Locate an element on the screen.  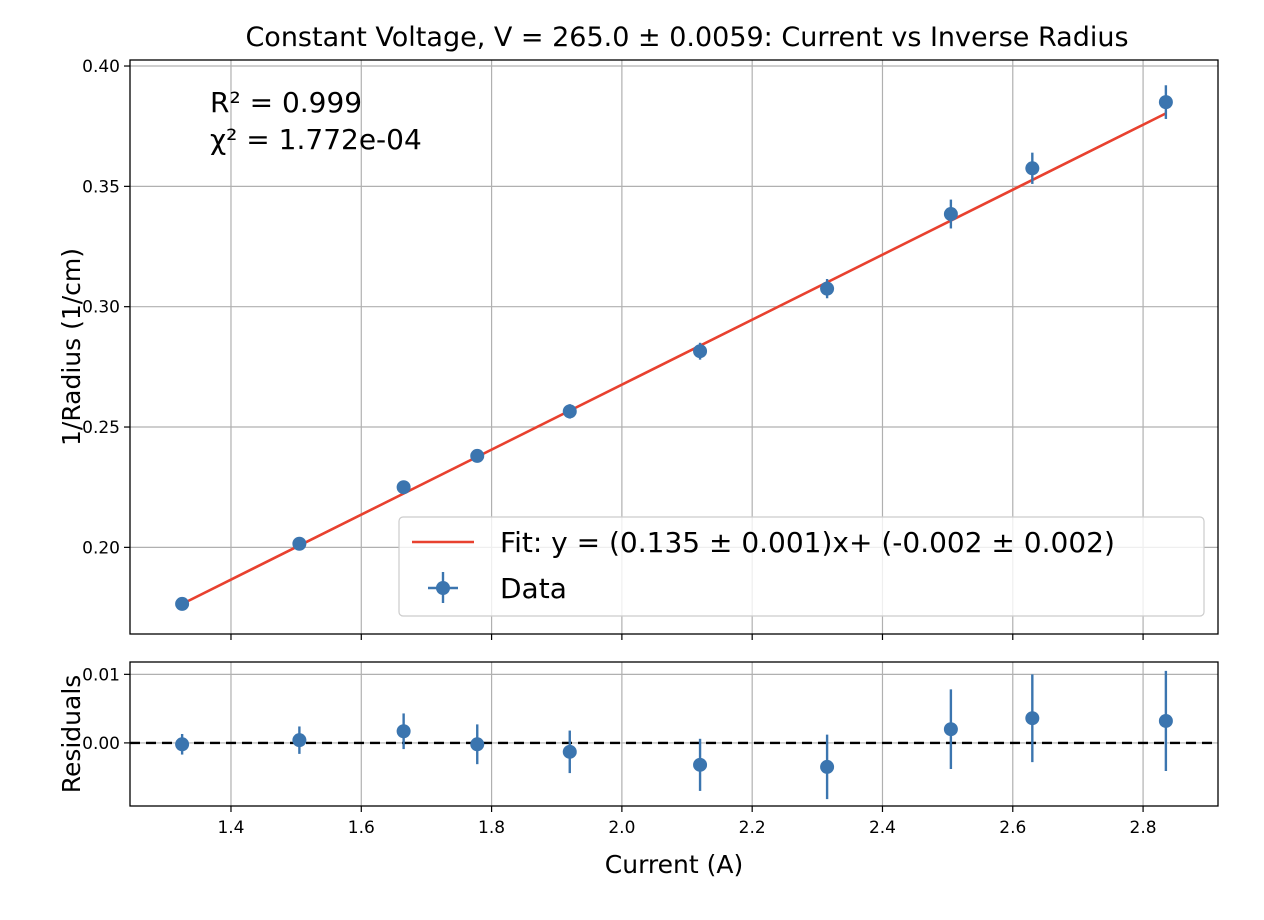
x-tick-label-4: 2.2 is located at coordinates (752, 828).